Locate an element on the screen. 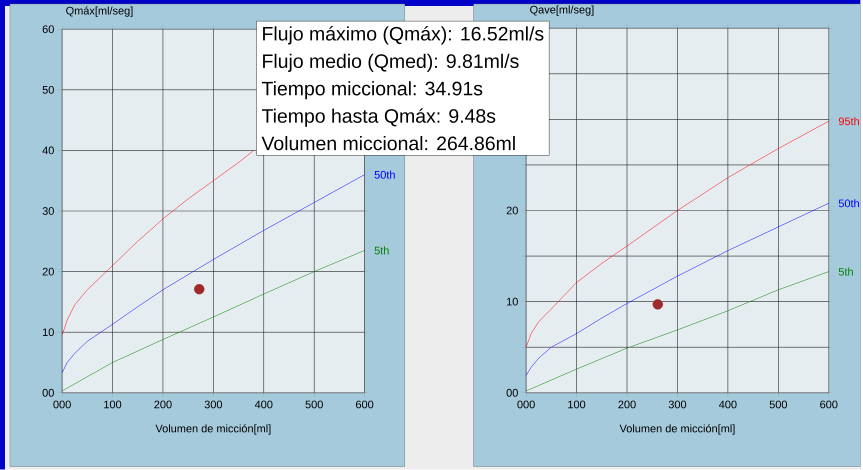 The height and width of the screenshot is (470, 863). annotation: Flujo máximo (Qmáx): 16.52ml/s is located at coordinates (403, 35).